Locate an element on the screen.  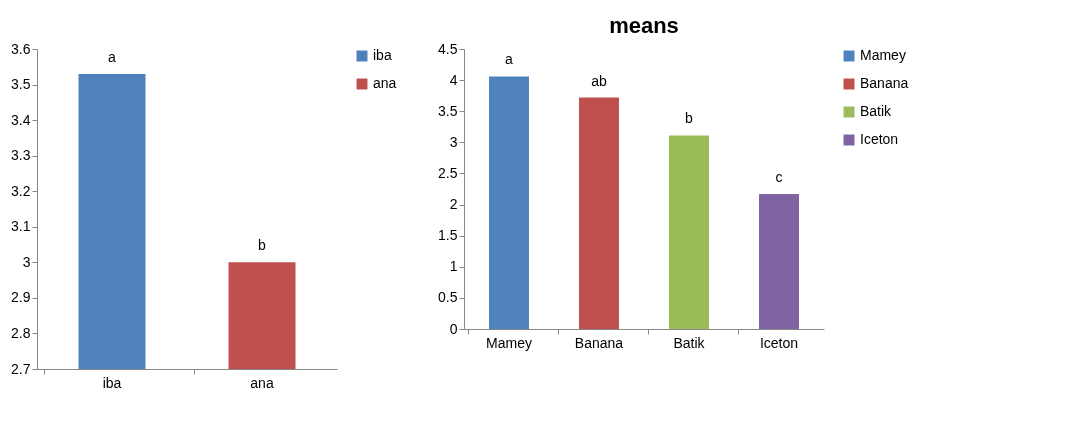
x-tick-label: Iceton is located at coordinates (779, 342).